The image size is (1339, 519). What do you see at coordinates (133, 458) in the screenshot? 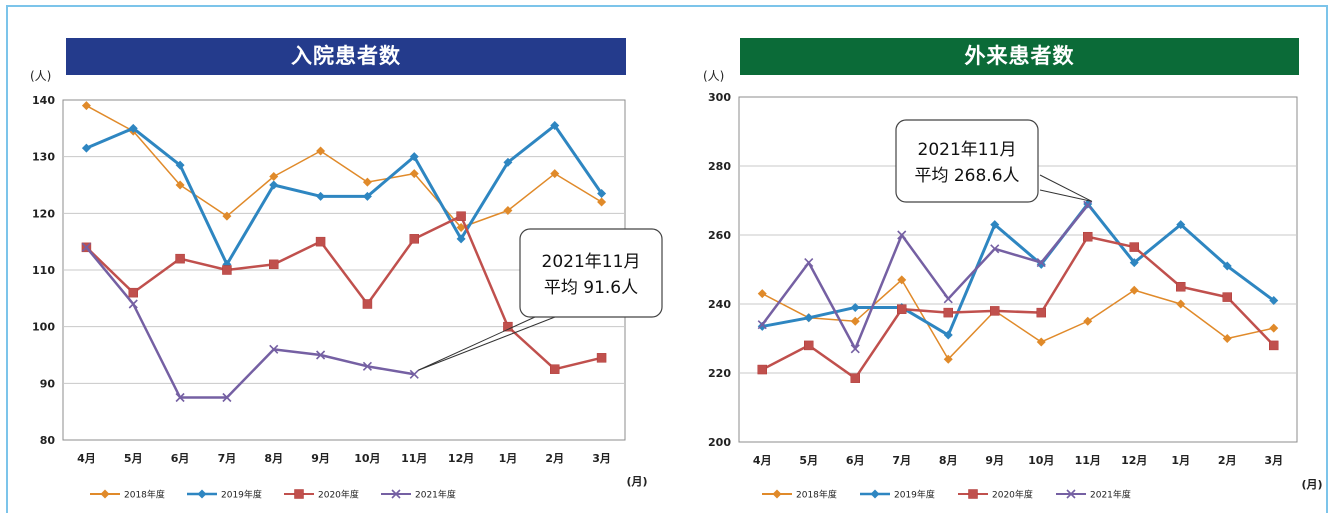
I see `x-tick-label: 5月` at bounding box center [133, 458].